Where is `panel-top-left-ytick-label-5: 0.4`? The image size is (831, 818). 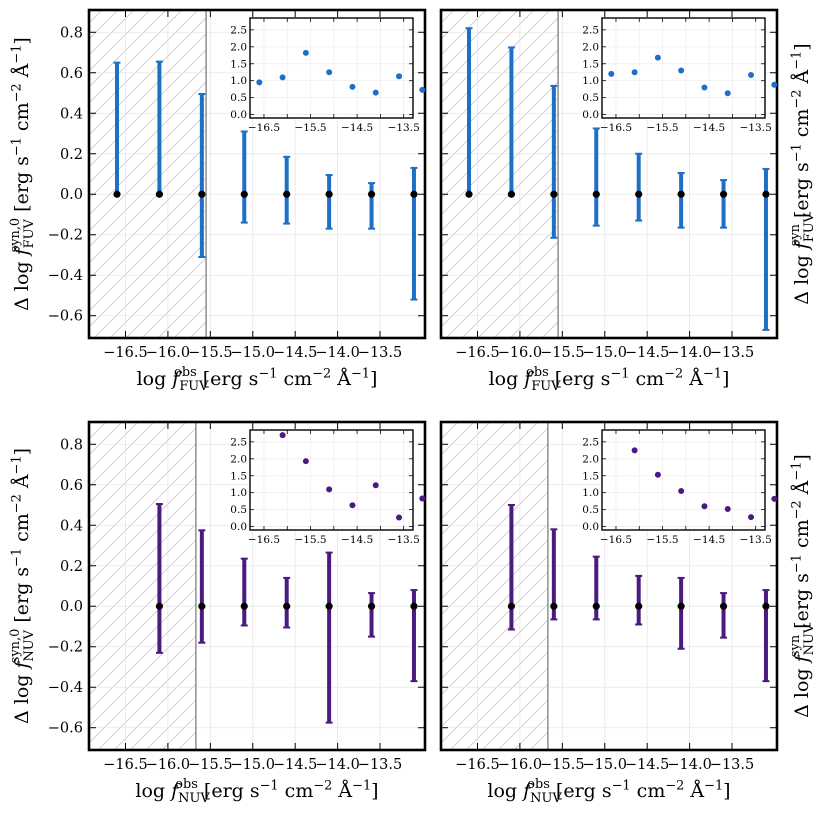
panel-top-left-ytick-label-5: 0.4 is located at coordinates (71, 114).